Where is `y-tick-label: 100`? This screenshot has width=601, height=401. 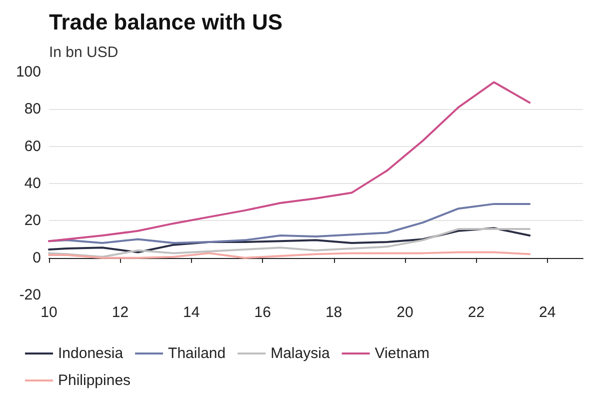 y-tick-label: 100 is located at coordinates (28, 72).